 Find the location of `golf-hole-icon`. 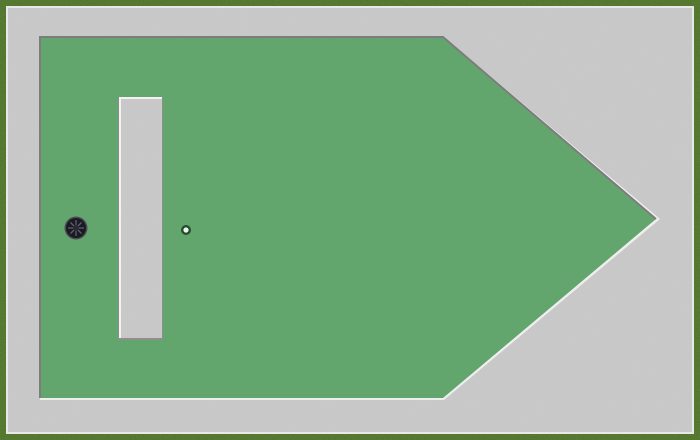

golf-hole-icon is located at coordinates (76, 228).